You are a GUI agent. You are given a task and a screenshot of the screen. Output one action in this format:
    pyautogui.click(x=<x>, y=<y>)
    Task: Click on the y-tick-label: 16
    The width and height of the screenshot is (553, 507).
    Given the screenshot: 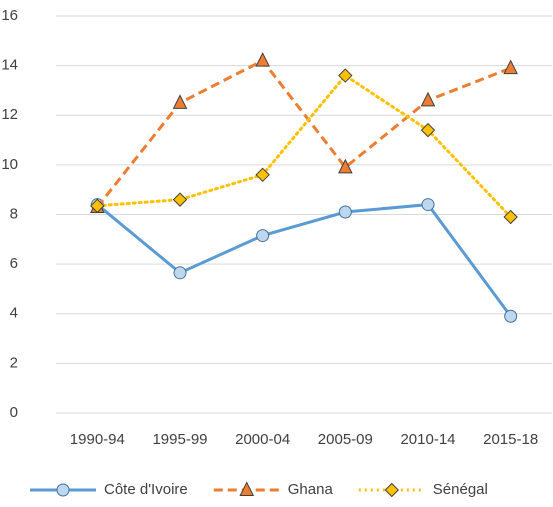 What is the action you would take?
    pyautogui.click(x=9, y=15)
    